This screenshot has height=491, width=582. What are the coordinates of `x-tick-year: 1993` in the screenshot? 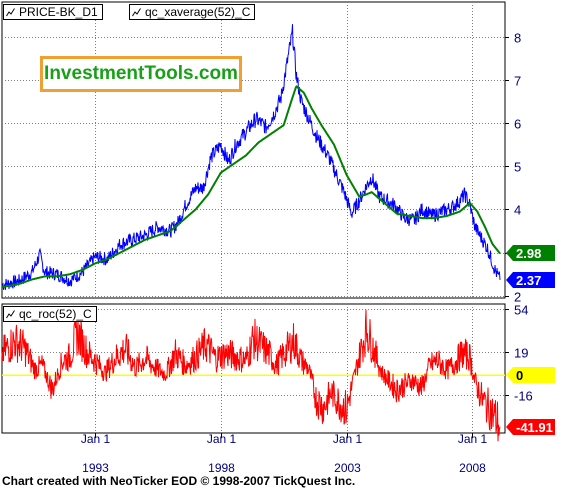 It's located at (95, 468).